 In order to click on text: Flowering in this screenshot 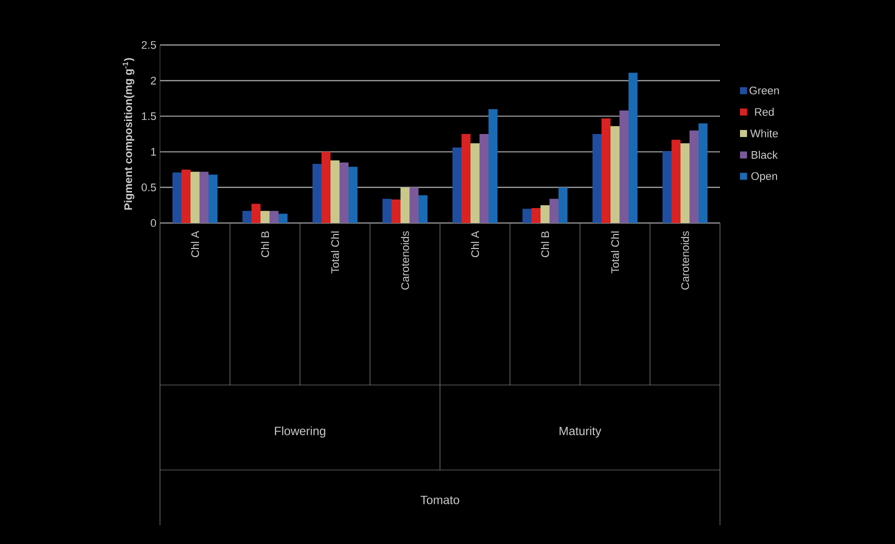, I will do `click(300, 432)`.